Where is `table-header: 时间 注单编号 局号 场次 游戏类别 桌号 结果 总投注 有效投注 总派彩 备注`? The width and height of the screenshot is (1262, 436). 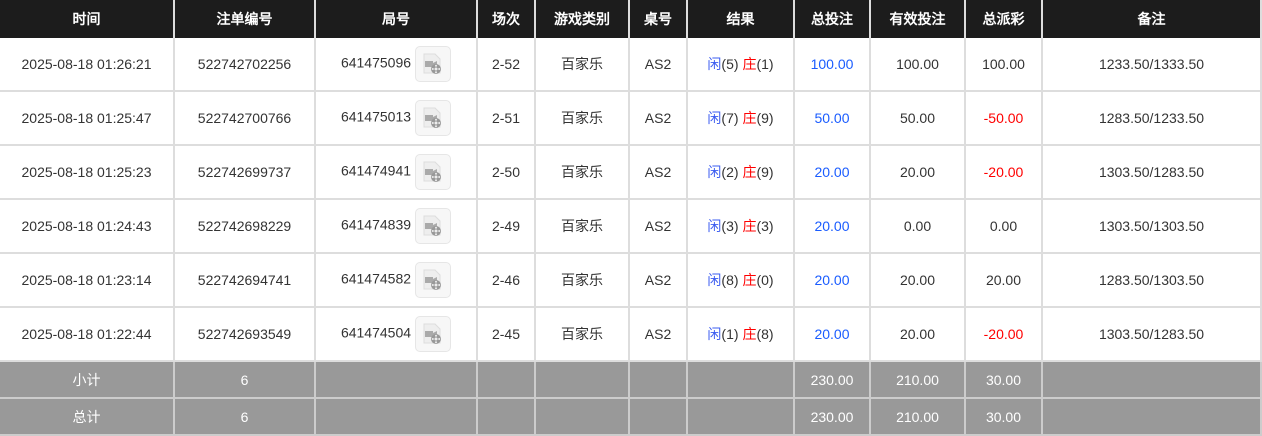
table-header: 时间 注单编号 局号 场次 游戏类别 桌号 结果 总投注 有效投注 总派彩 备注 is located at coordinates (631, 19).